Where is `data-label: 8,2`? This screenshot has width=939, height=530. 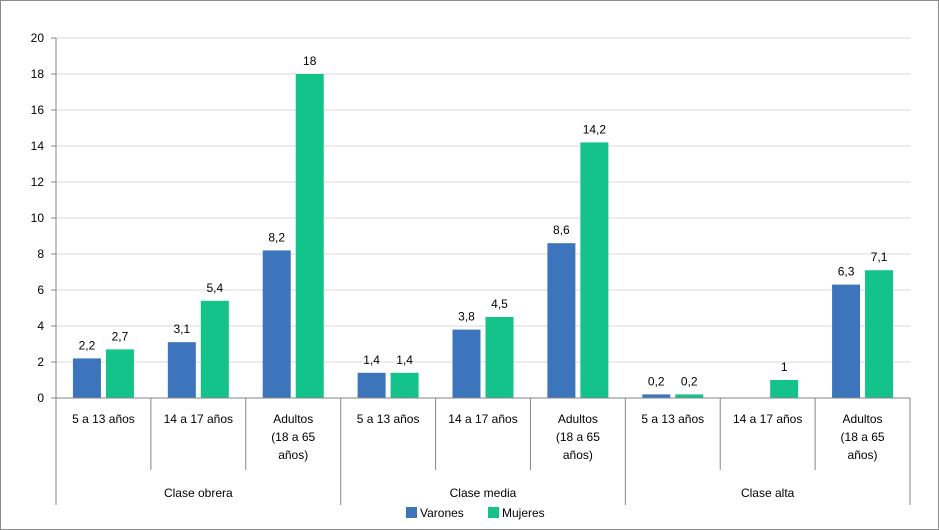
data-label: 8,2 is located at coordinates (276, 237).